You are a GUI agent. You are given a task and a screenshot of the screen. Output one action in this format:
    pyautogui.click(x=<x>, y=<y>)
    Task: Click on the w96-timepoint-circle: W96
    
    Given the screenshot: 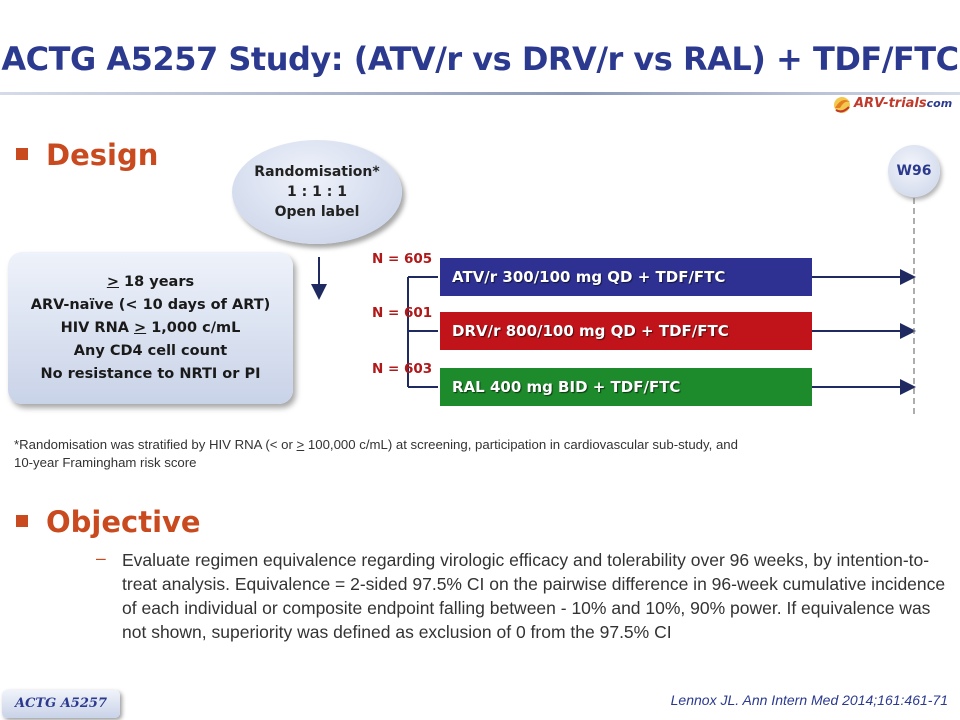 What is the action you would take?
    pyautogui.click(x=914, y=171)
    